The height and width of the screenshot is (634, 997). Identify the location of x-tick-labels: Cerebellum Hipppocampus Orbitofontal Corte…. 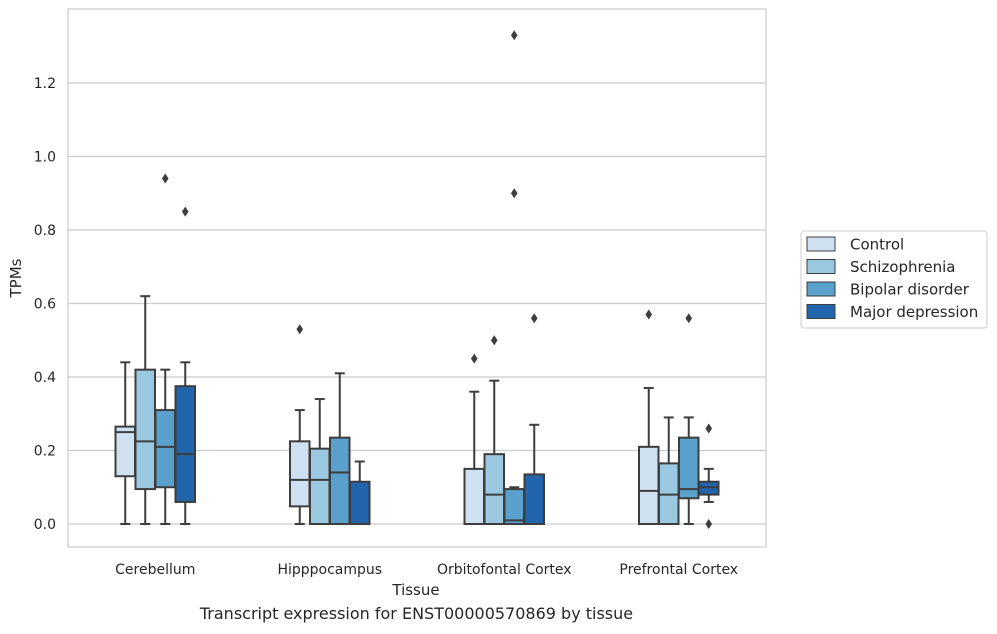
(426, 570).